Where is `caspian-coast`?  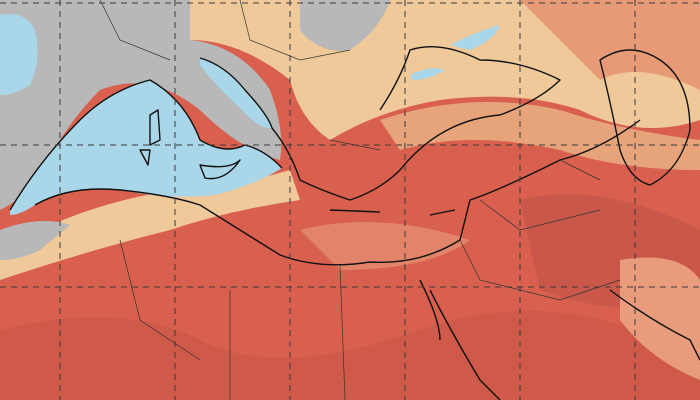 caspian-coast is located at coordinates (645, 117).